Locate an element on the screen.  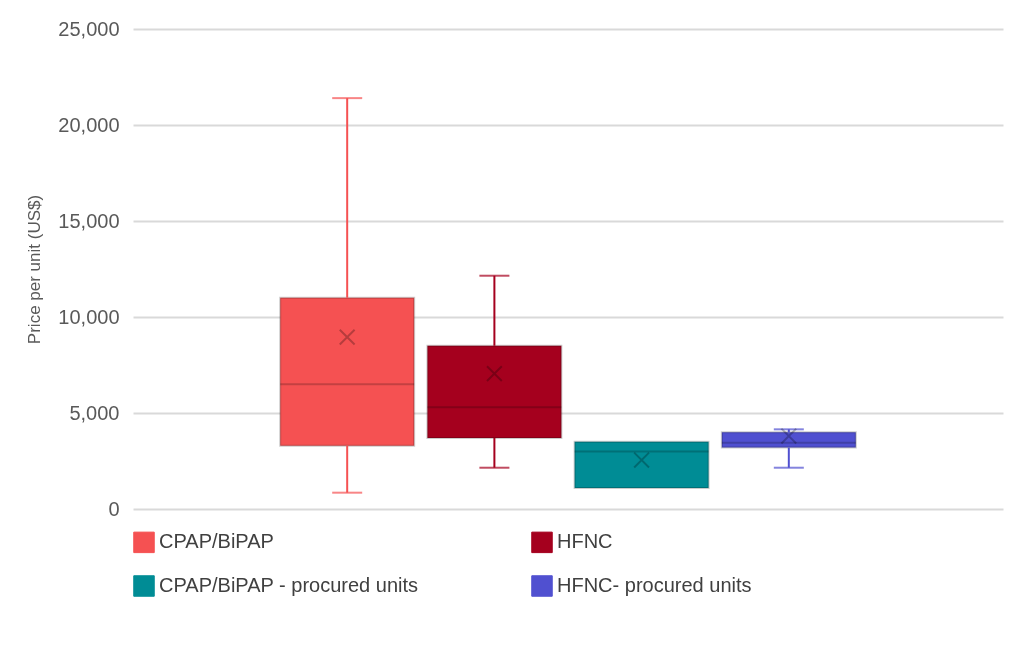
y-tick-label: 25,000 is located at coordinates (89, 28).